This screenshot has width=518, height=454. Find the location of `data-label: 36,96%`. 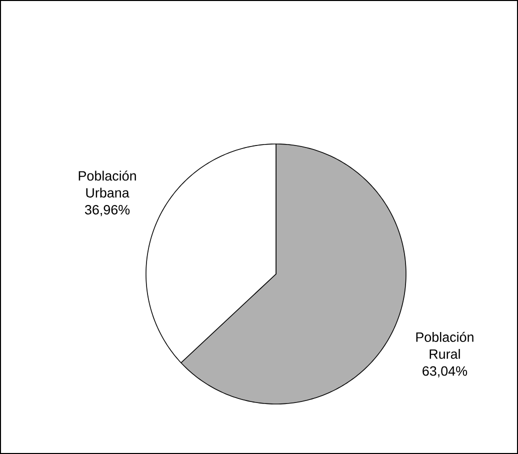

data-label: 36,96% is located at coordinates (107, 210).